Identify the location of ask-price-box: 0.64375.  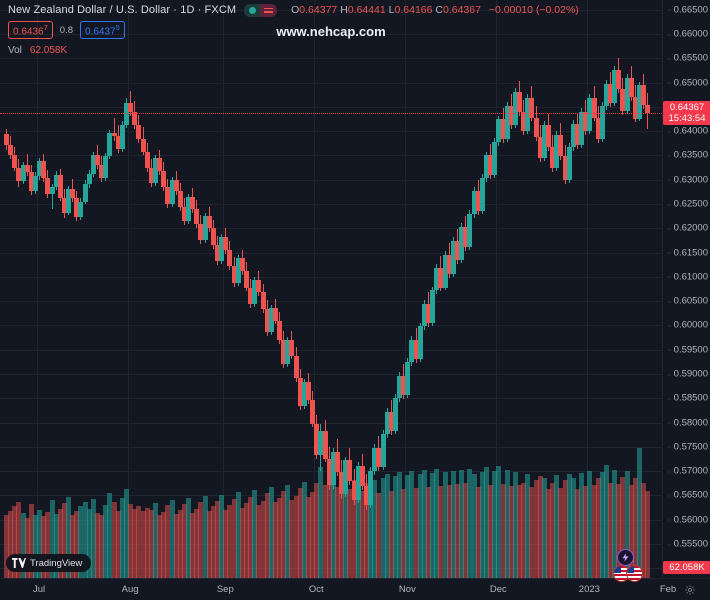
(102, 30).